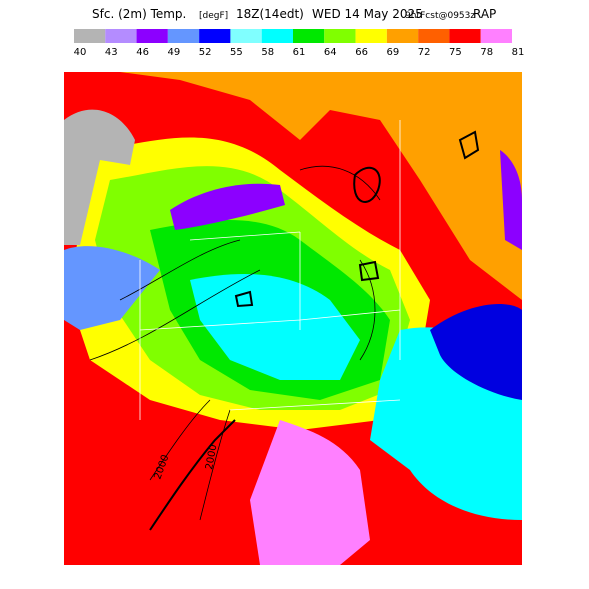 The image size is (589, 589). What do you see at coordinates (455, 52) in the screenshot?
I see `colorbar-label: 75` at bounding box center [455, 52].